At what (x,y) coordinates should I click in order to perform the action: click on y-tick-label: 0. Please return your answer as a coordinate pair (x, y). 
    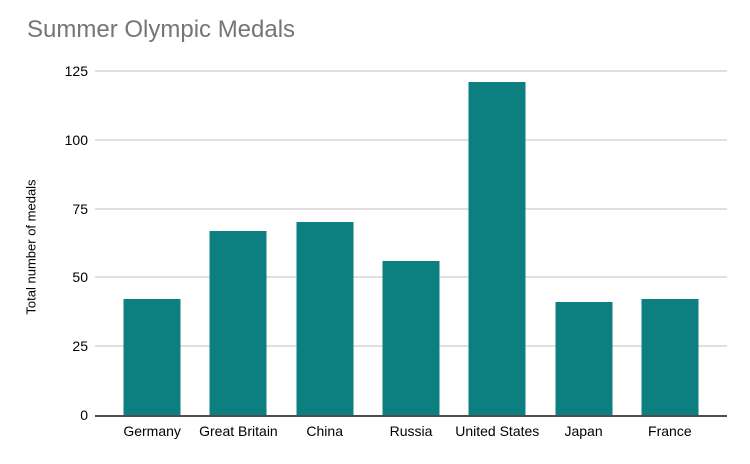
    Looking at the image, I should click on (84, 415).